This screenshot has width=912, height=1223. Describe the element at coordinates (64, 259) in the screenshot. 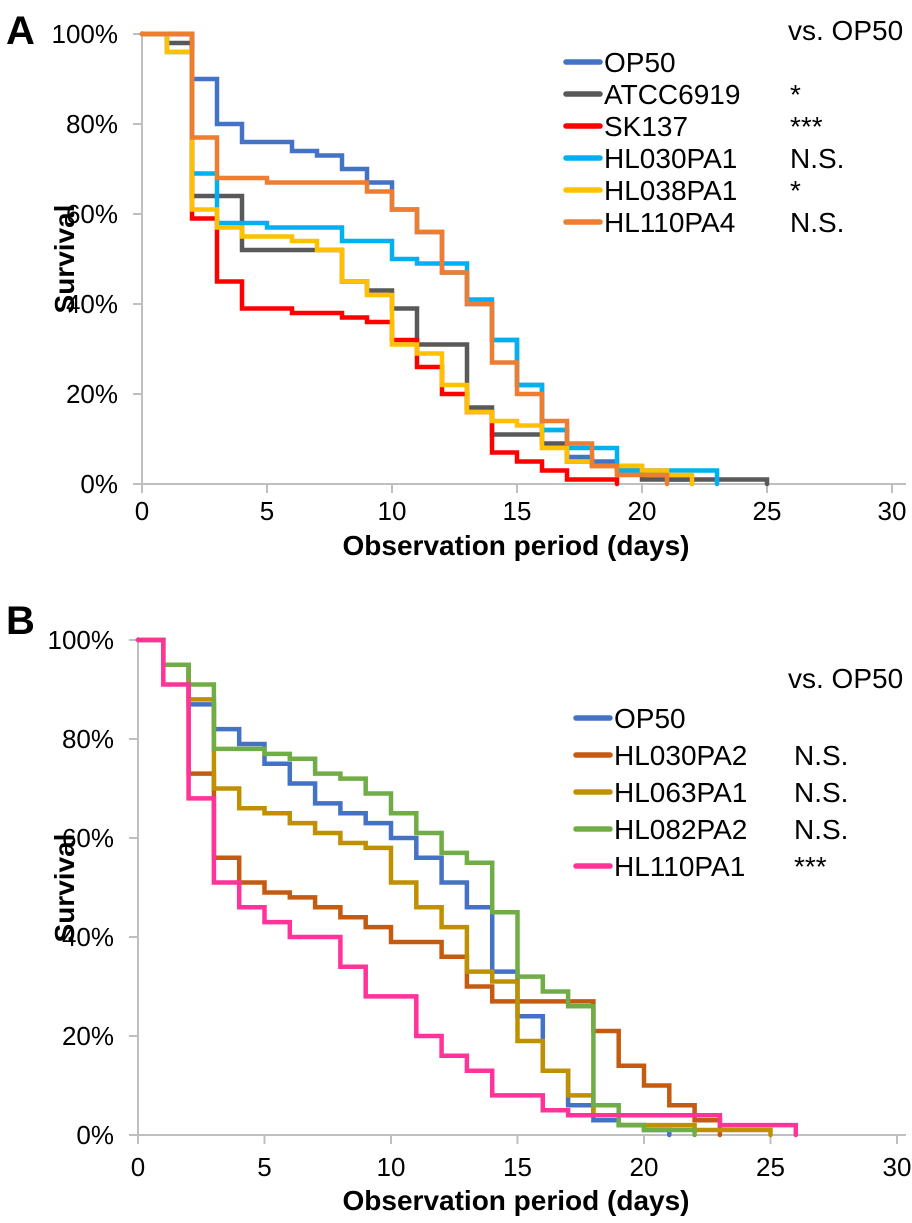

I see `panel-a-y-axis-title: Survival` at that location.